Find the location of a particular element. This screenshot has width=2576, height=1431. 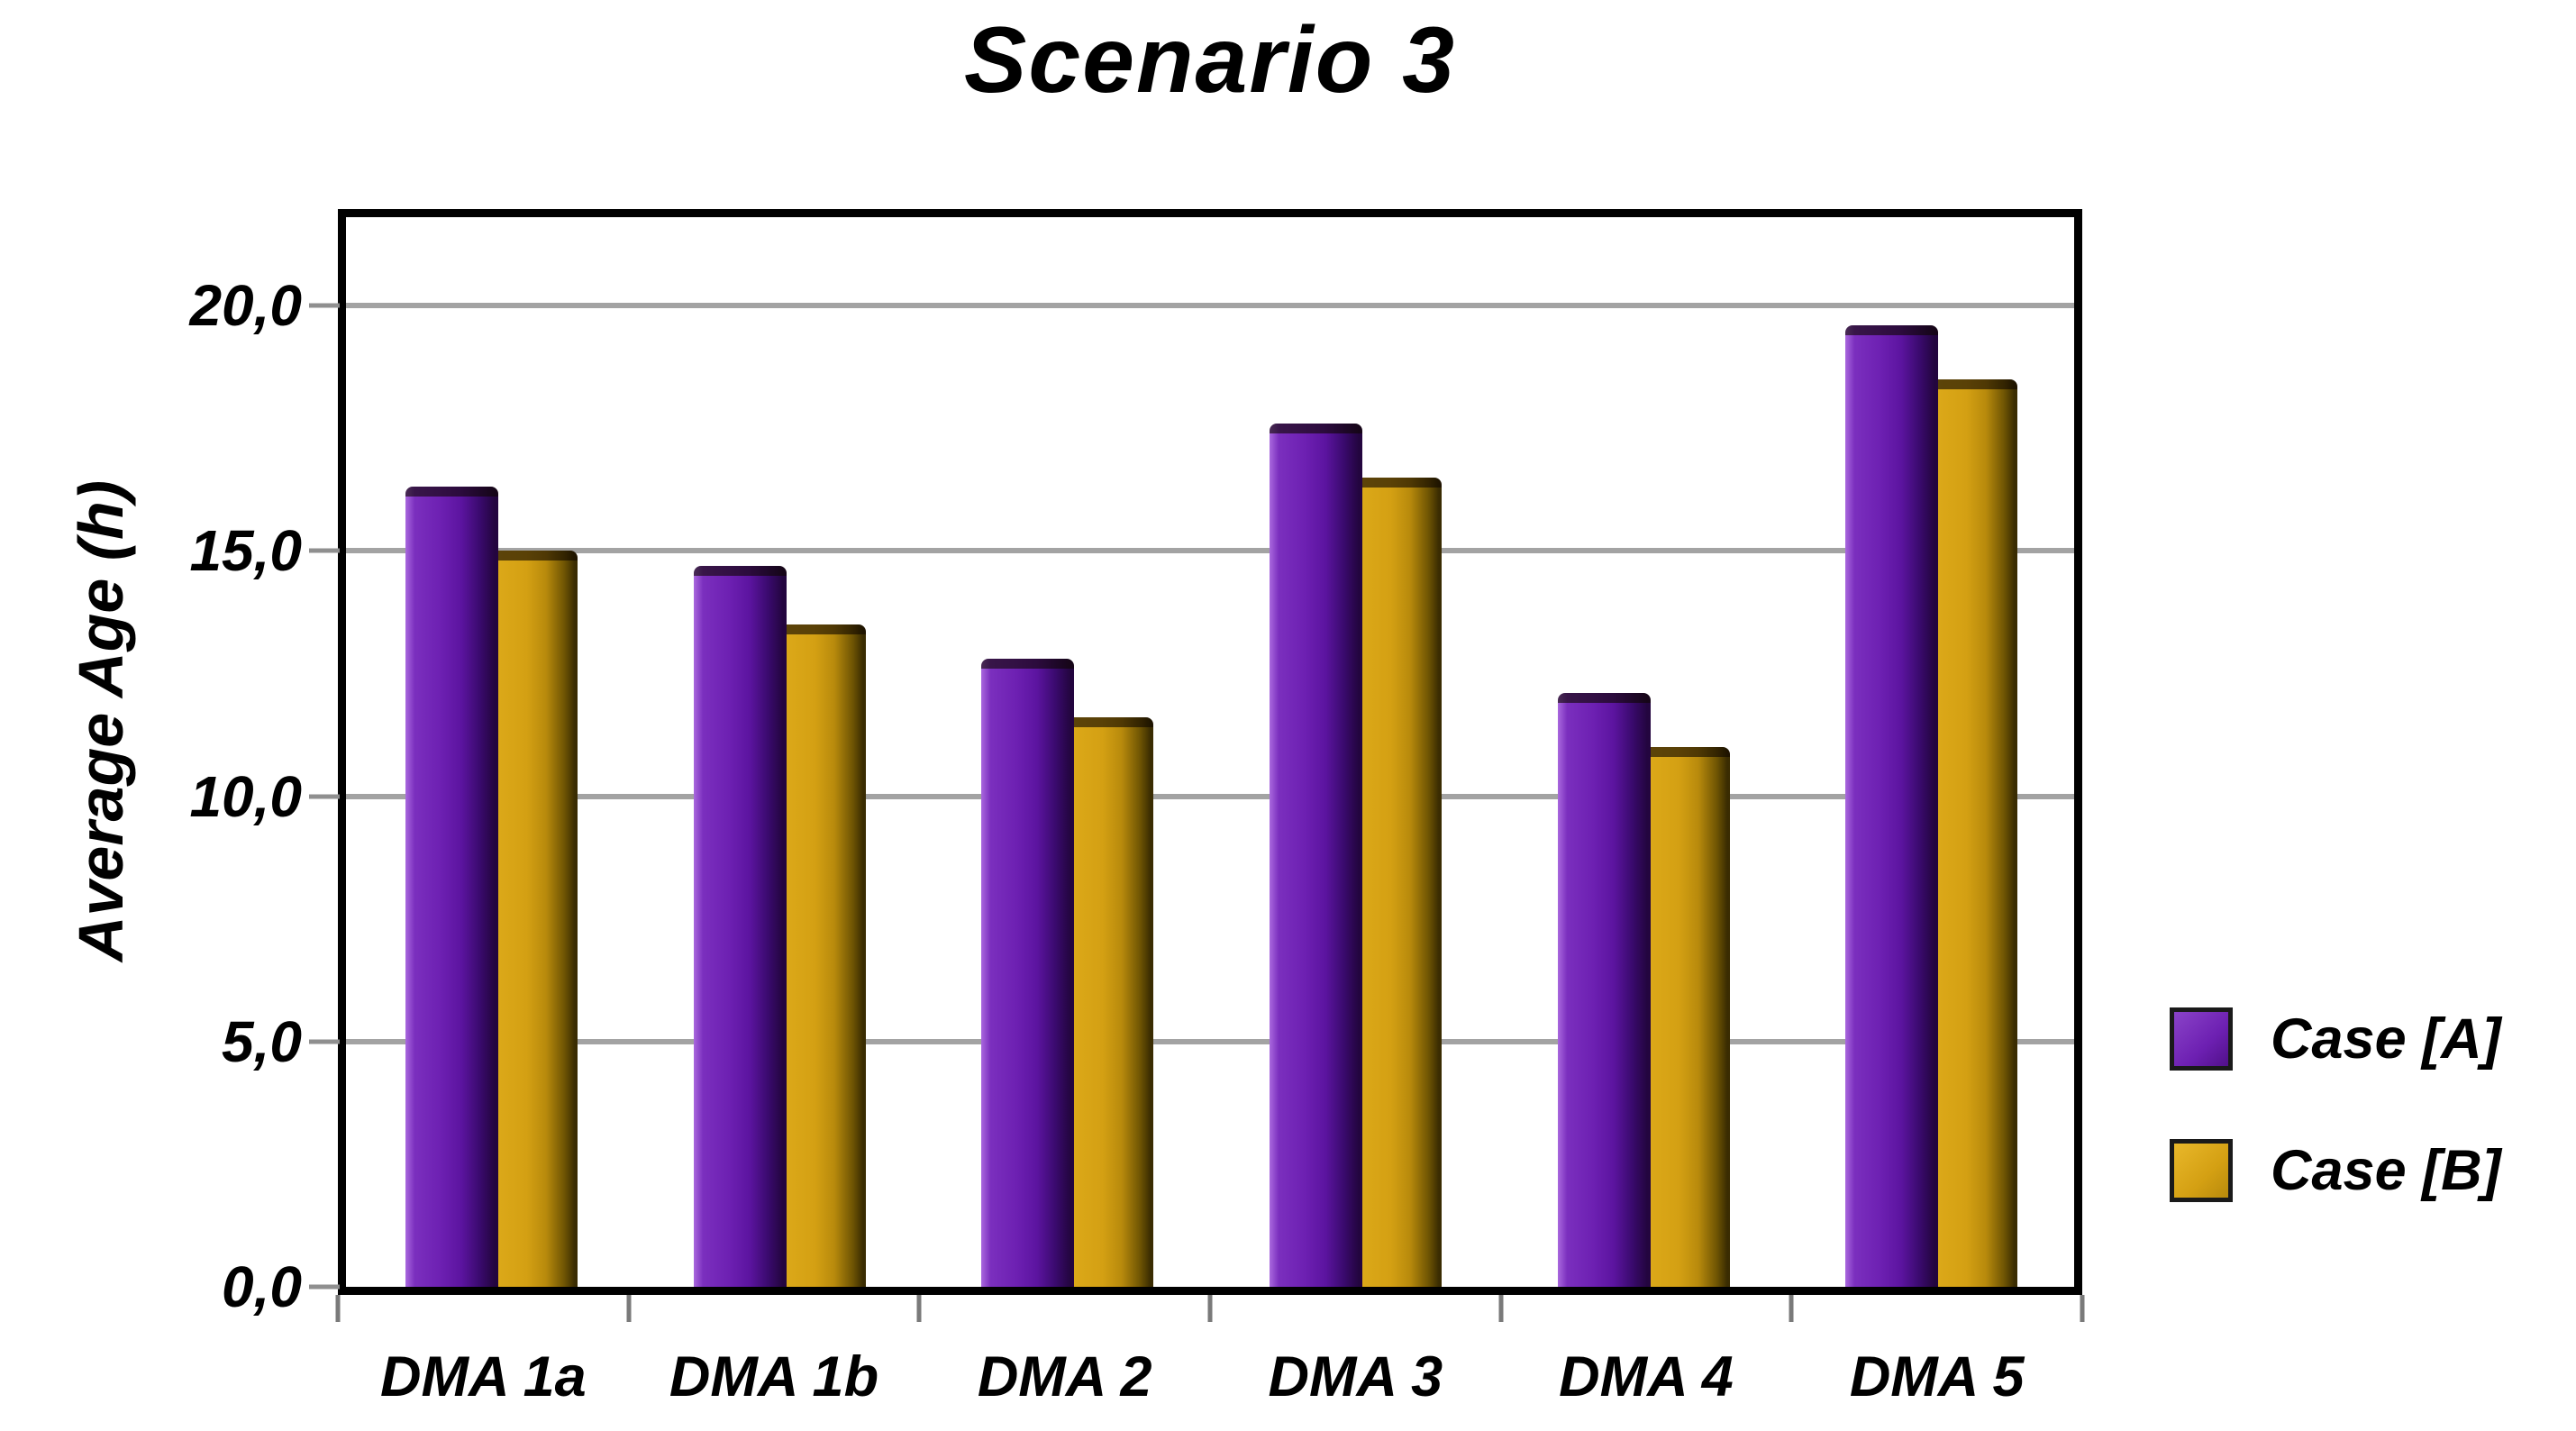

x-tick-label-DMA 3: DMA 3 is located at coordinates (1355, 1376).